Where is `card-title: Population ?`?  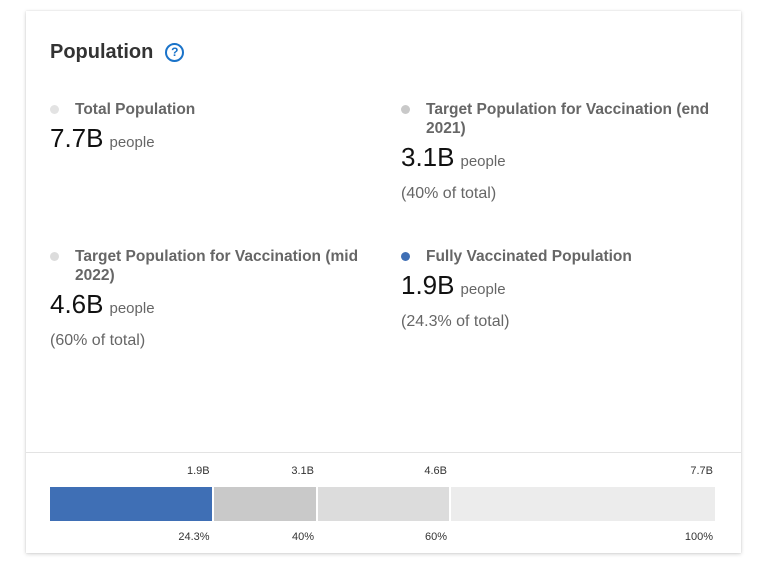 card-title: Population ? is located at coordinates (117, 52).